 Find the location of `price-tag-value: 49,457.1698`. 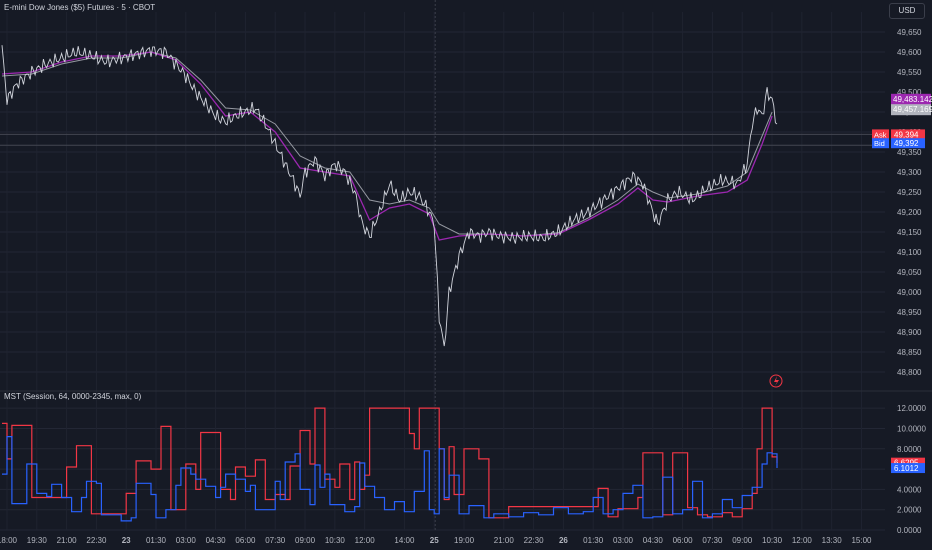

price-tag-value: 49,457.1698 is located at coordinates (912, 109).